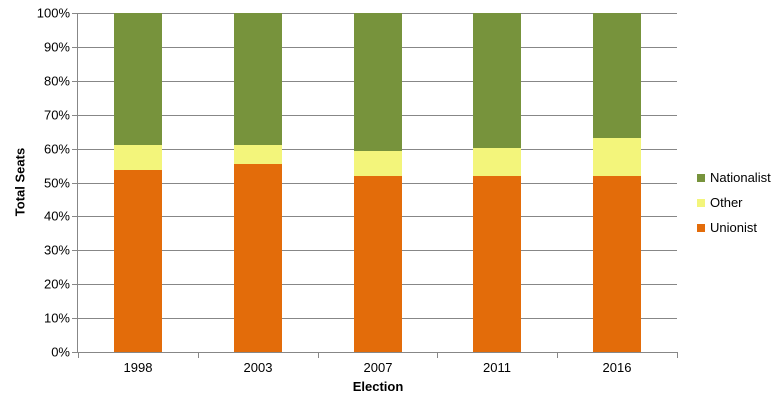 Image resolution: width=784 pixels, height=411 pixels. What do you see at coordinates (617, 264) in the screenshot?
I see `bar-segment-unionist-2016` at bounding box center [617, 264].